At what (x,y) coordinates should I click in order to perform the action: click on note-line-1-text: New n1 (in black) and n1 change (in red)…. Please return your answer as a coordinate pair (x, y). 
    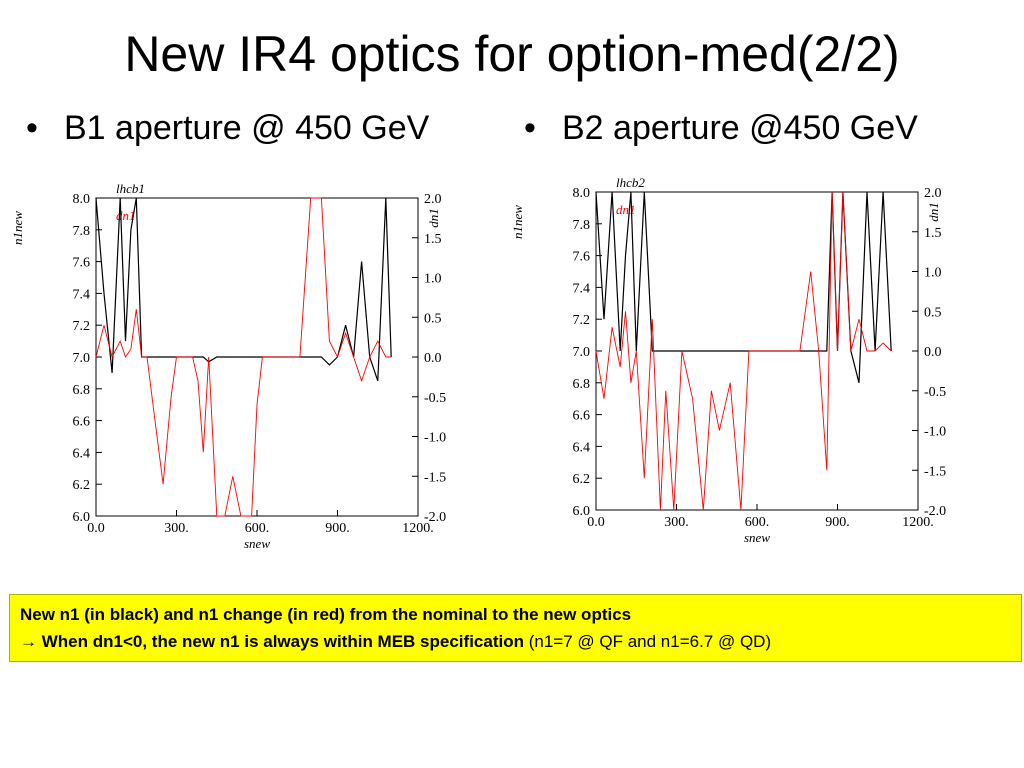
    Looking at the image, I should click on (326, 614).